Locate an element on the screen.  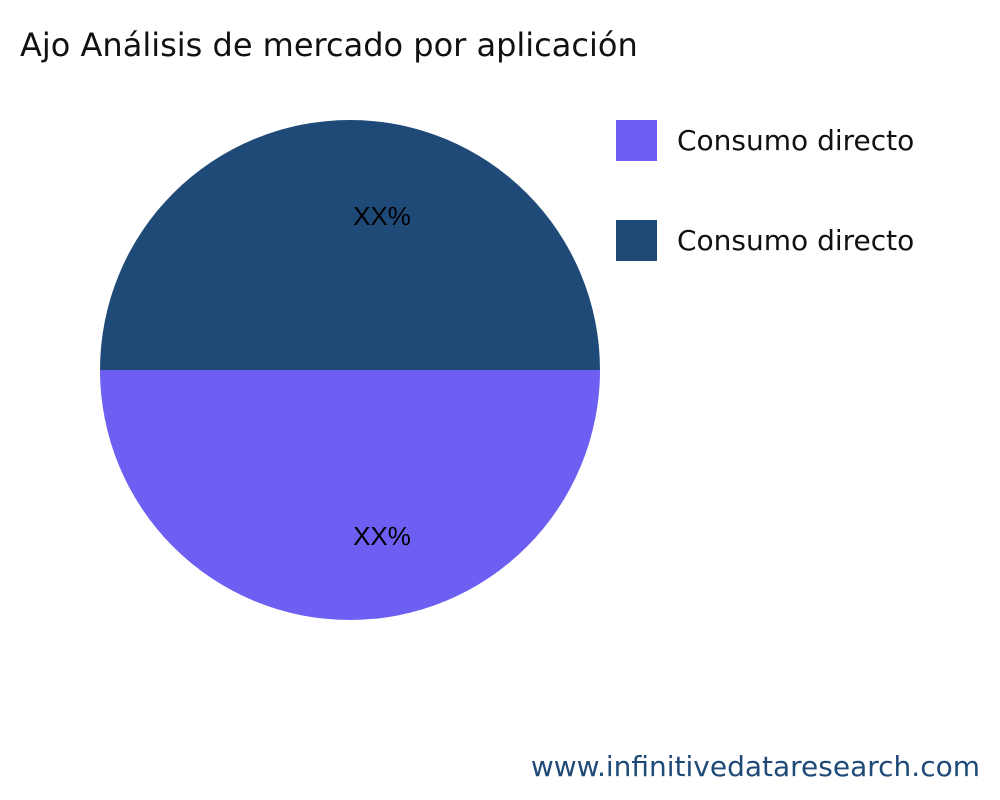
chart-title: Ajo Análisis de mercado por aplicación is located at coordinates (329, 45).